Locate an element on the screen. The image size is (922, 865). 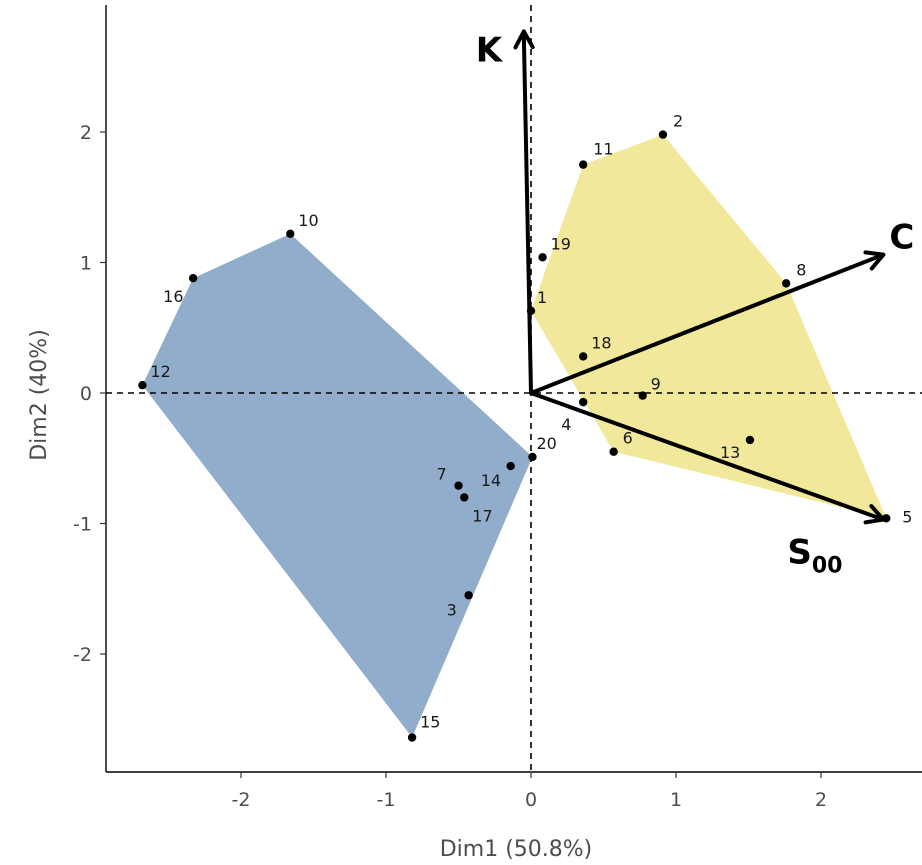
point-label-17: 17 is located at coordinates (482, 515).